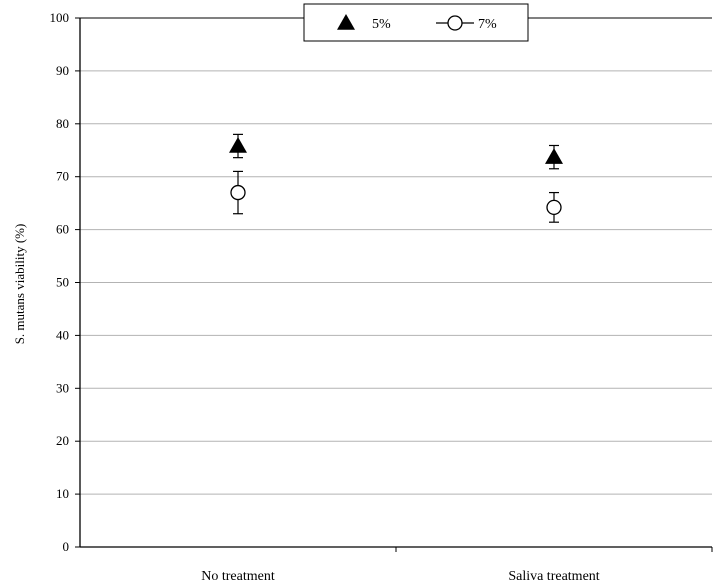  I want to click on y-tick-label: 10, so click(62, 493).